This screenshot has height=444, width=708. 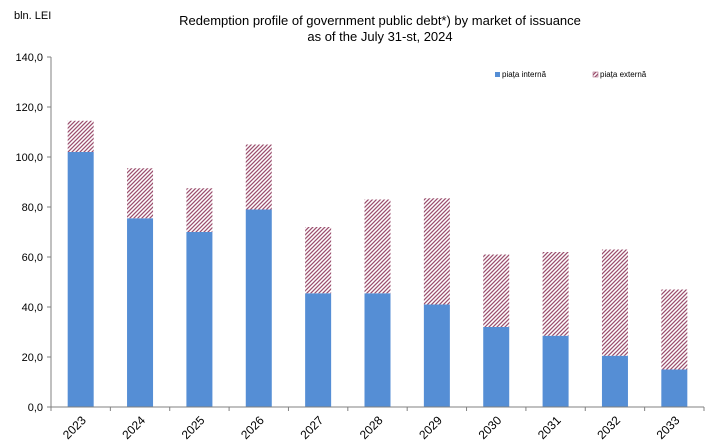 What do you see at coordinates (32, 258) in the screenshot?
I see `y-tick-label: 60,0` at bounding box center [32, 258].